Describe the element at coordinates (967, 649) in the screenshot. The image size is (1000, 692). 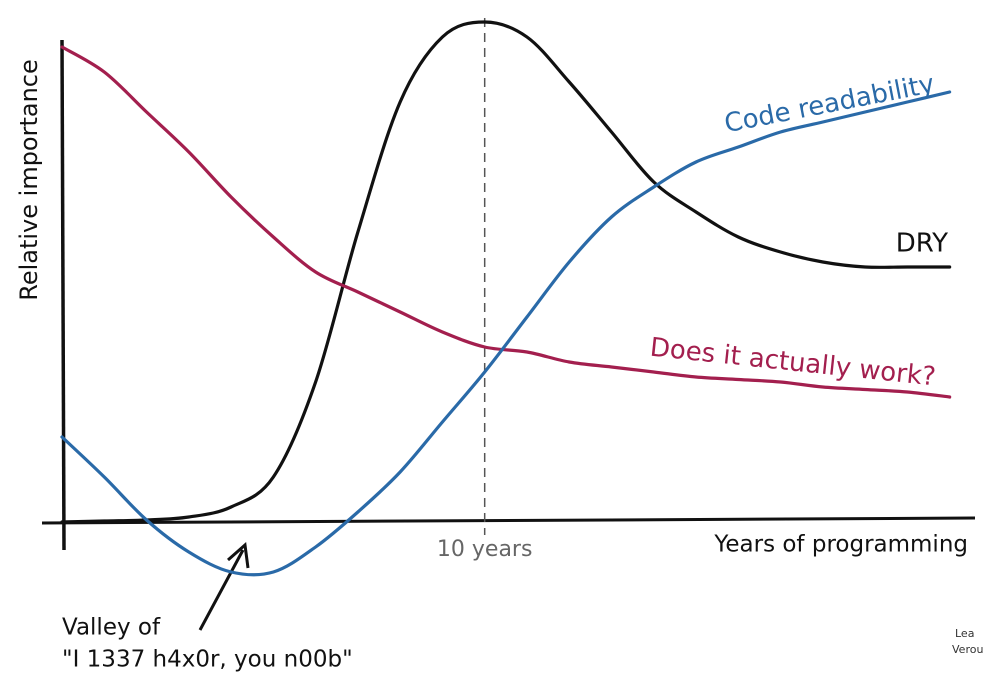
I see `signature: Verou` at that location.